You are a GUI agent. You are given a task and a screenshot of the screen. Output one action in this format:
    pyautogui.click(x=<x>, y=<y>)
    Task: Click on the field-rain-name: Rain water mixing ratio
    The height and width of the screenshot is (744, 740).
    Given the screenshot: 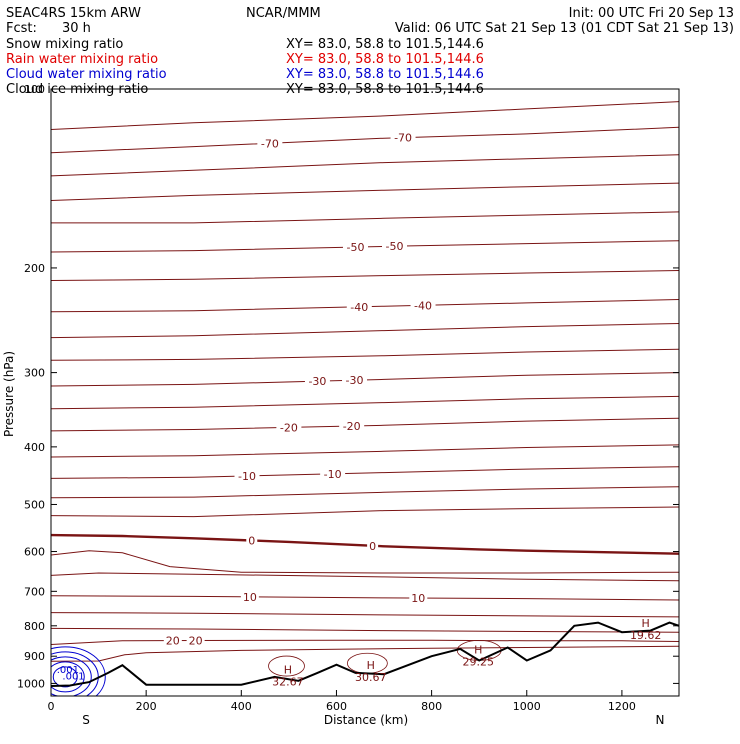 What is the action you would take?
    pyautogui.click(x=82, y=59)
    